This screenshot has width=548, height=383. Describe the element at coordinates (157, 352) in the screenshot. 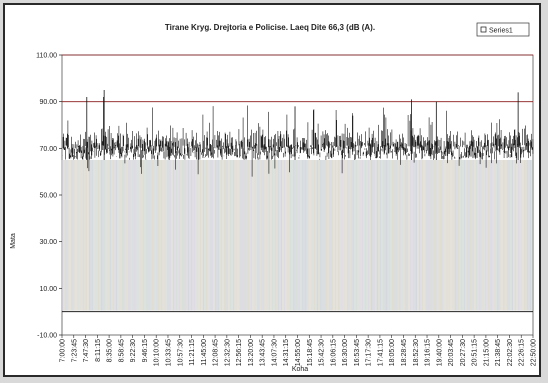

I see `x-tick-label: 10:10:00` at that location.